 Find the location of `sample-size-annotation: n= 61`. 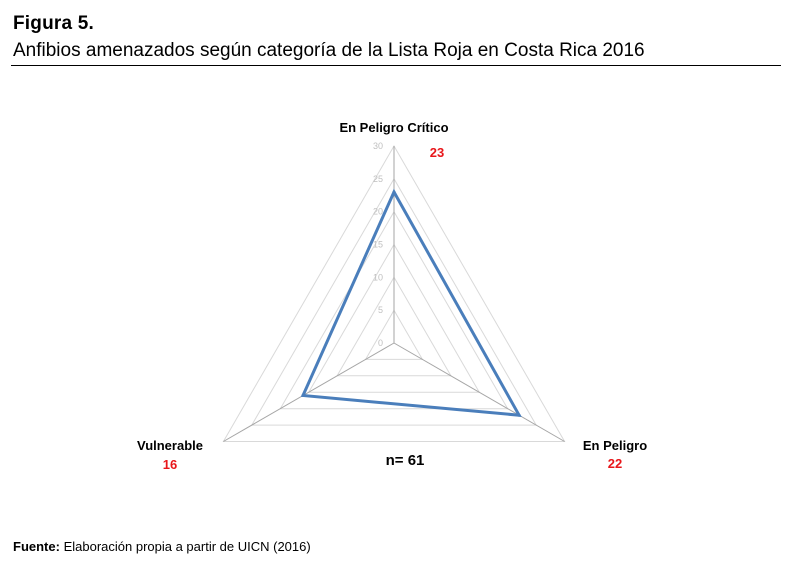

sample-size-annotation: n= 61 is located at coordinates (405, 460).